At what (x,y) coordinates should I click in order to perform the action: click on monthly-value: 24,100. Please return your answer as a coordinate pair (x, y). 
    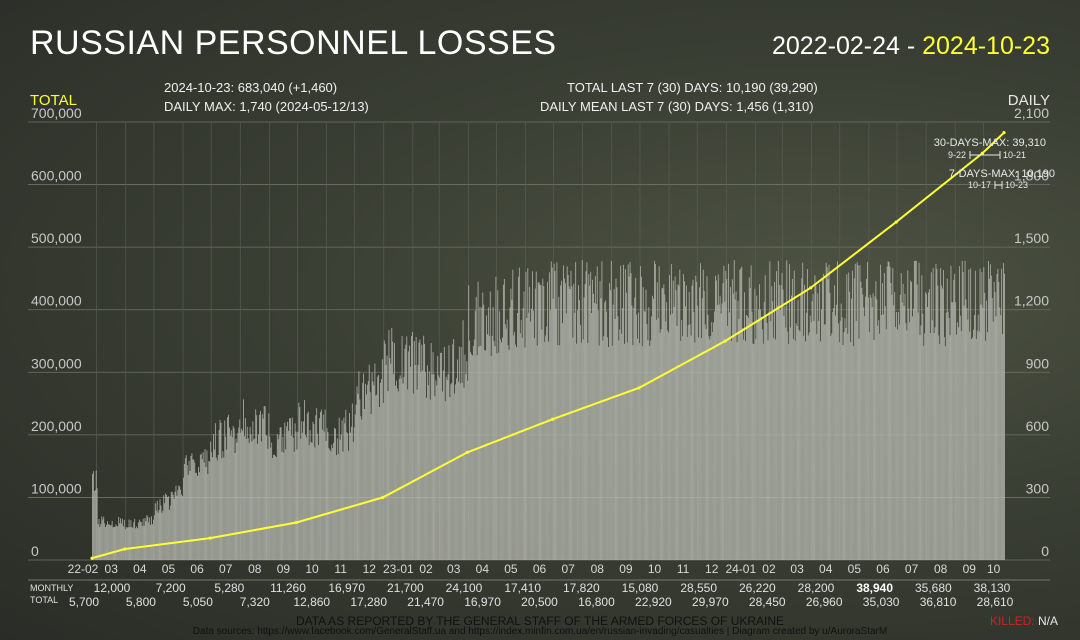
    Looking at the image, I should click on (464, 588).